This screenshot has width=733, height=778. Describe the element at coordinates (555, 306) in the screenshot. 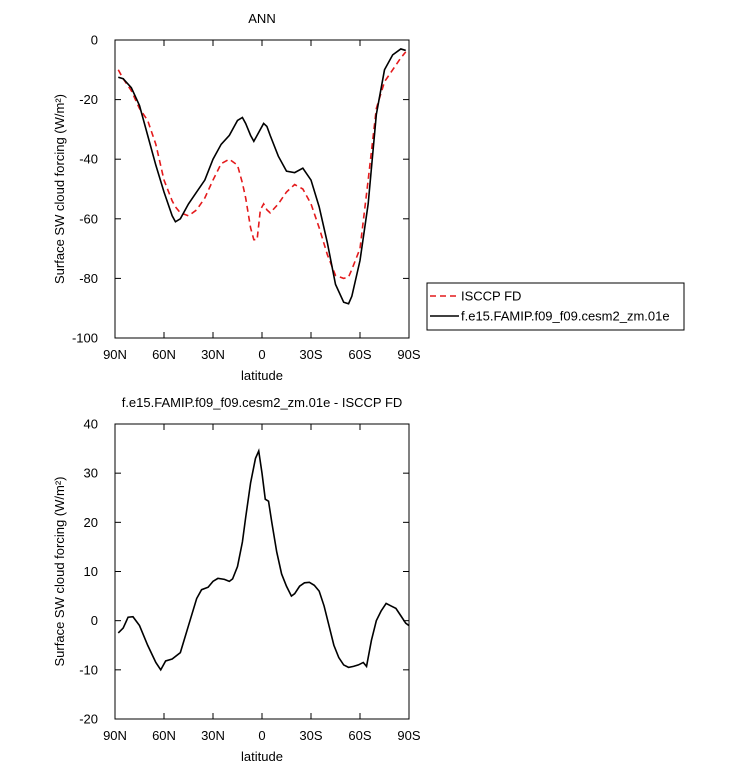

I see `legend-box` at that location.